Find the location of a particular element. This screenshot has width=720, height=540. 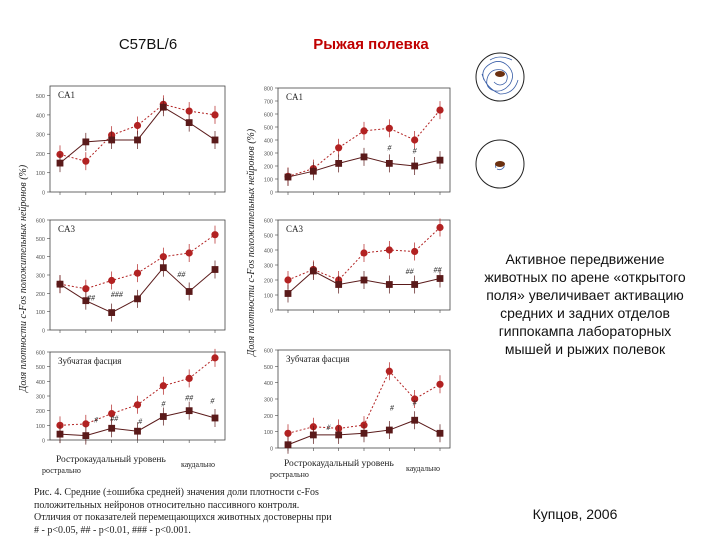

plot-frame is located at coordinates (364, 265).